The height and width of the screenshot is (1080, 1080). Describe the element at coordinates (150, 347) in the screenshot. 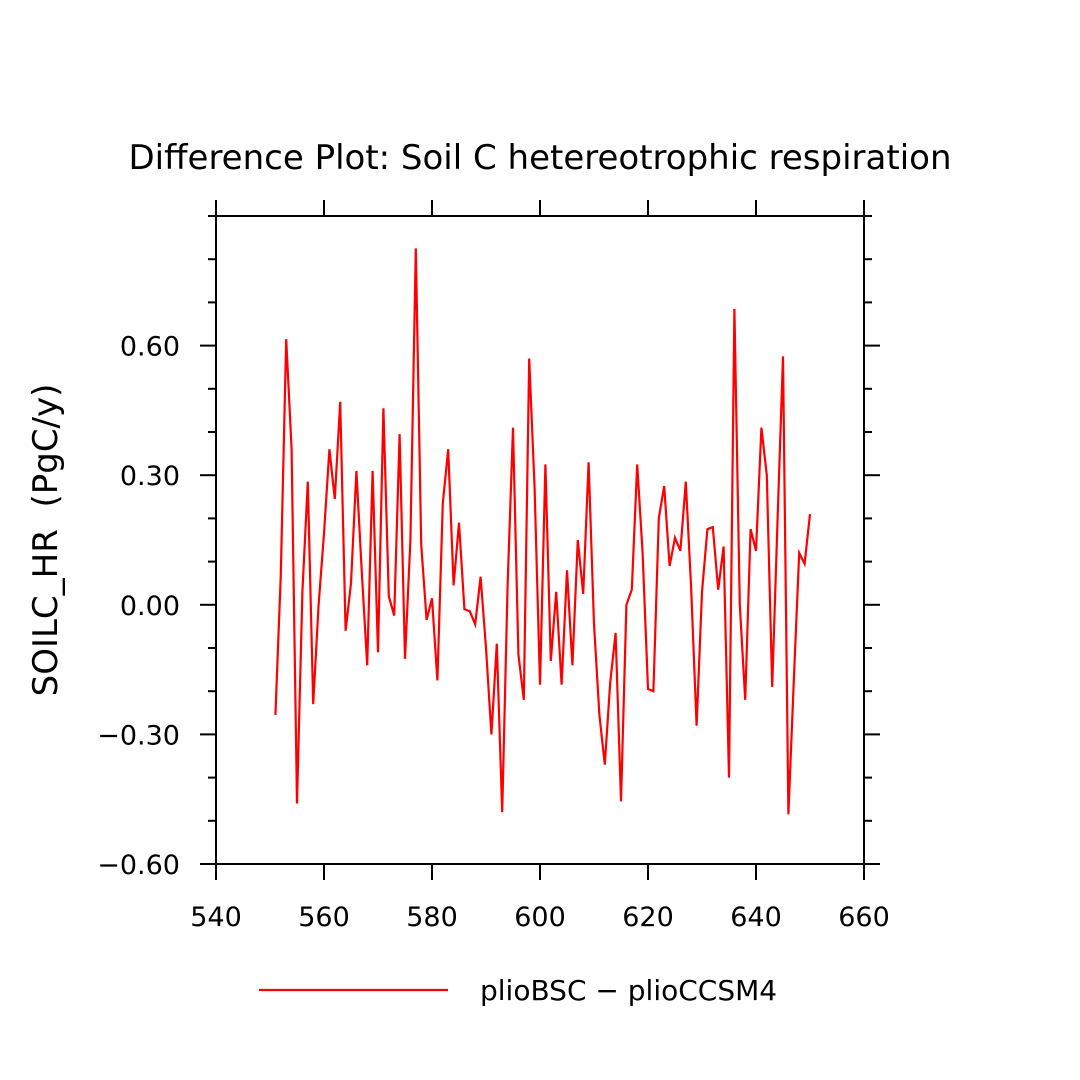

I see `y-tick-label: 0.60` at that location.